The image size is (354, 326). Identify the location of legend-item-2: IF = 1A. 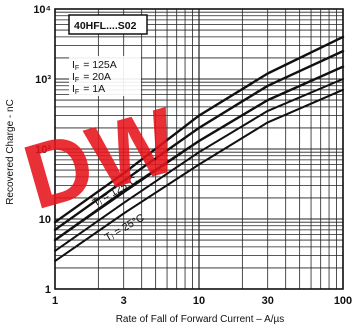
(88, 89).